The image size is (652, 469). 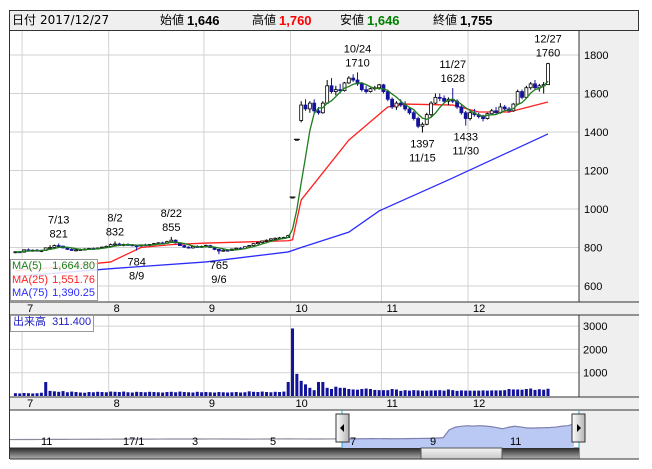 What do you see at coordinates (609, 166) in the screenshot?
I see `price-axis-panel` at bounding box center [609, 166].